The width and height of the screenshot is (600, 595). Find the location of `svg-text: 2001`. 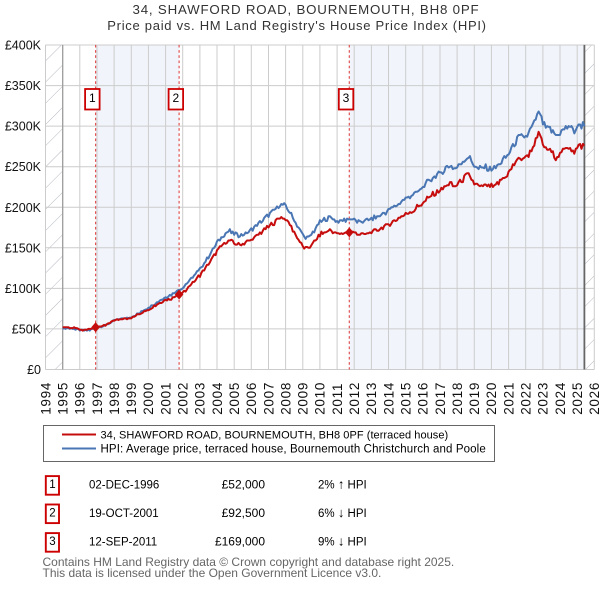

svg-text: 2001 is located at coordinates (165, 398).